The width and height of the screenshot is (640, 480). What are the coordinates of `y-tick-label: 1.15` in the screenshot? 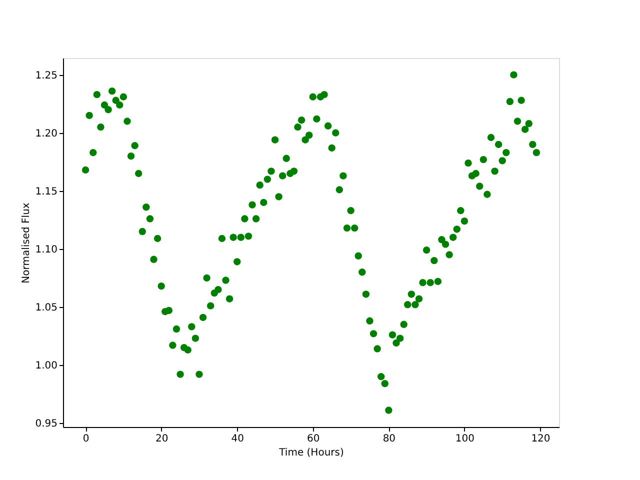 It's located at (46, 192).